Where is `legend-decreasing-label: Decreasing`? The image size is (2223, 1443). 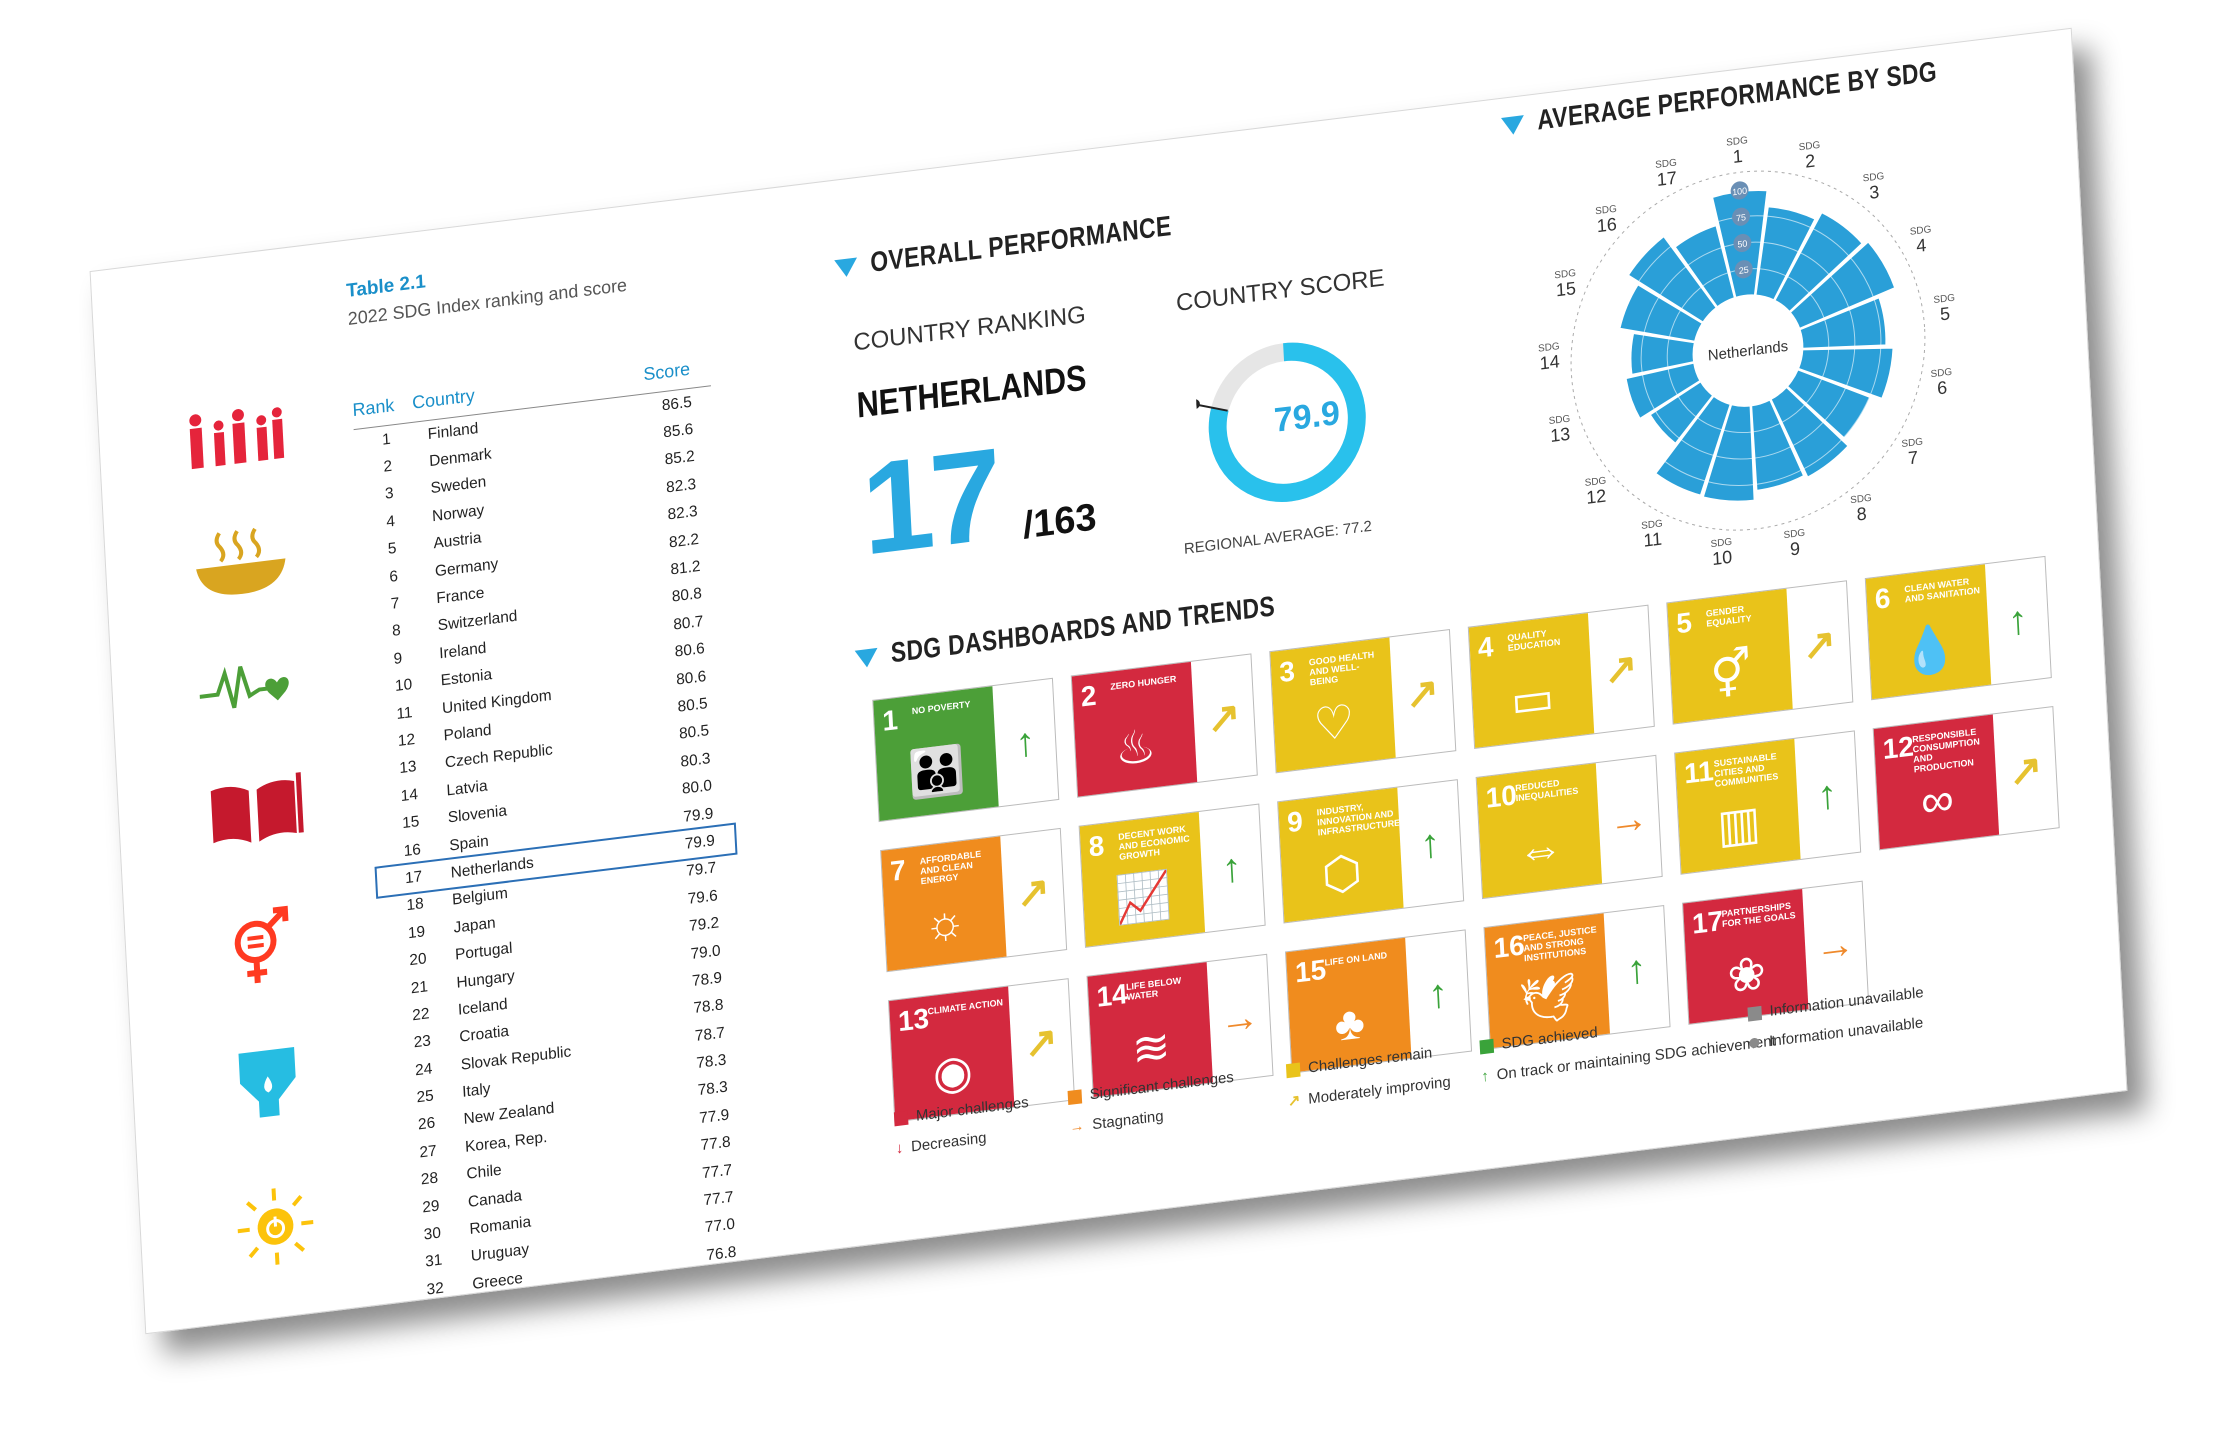 legend-decreasing-label: Decreasing is located at coordinates (948, 1142).